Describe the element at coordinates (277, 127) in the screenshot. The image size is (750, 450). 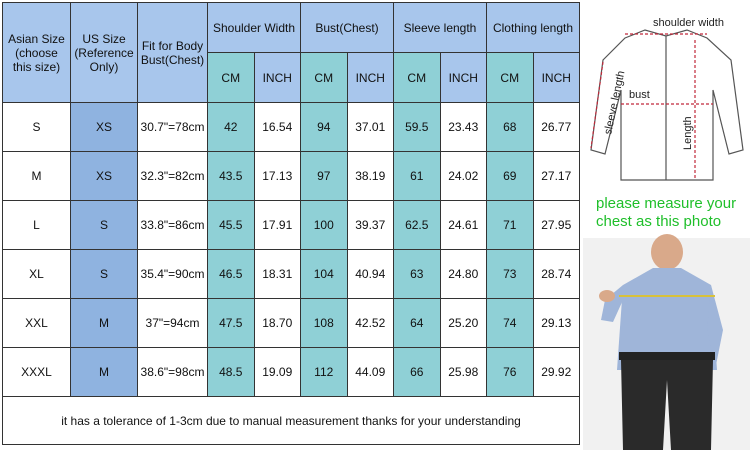
I see `table-cell: 16.54` at that location.